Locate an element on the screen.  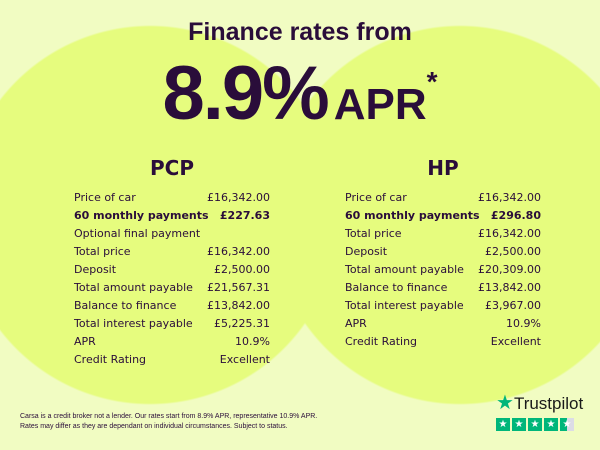
row-value: £20,309.00 is located at coordinates (509, 269).